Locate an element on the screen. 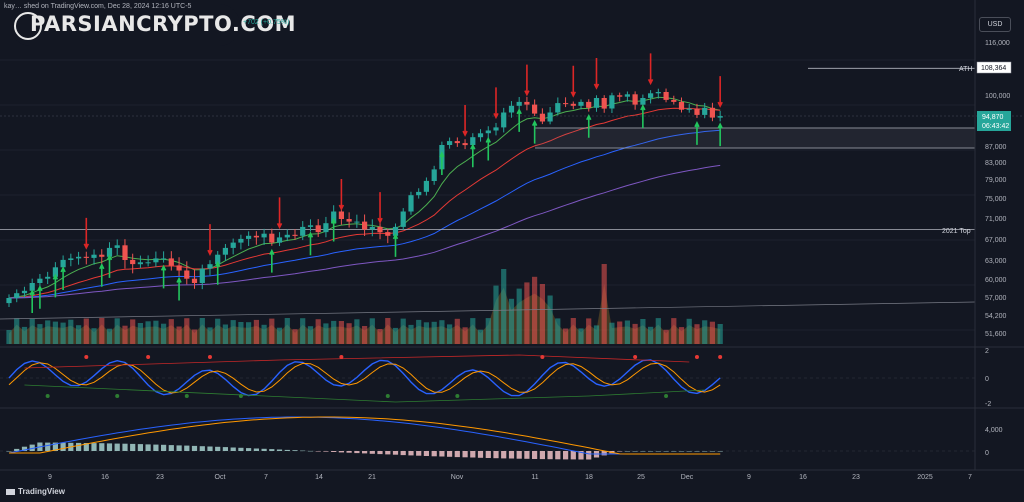 Image resolution: width=1024 pixels, height=502 pixels. price-axis-tick: 71,000 is located at coordinates (996, 219).